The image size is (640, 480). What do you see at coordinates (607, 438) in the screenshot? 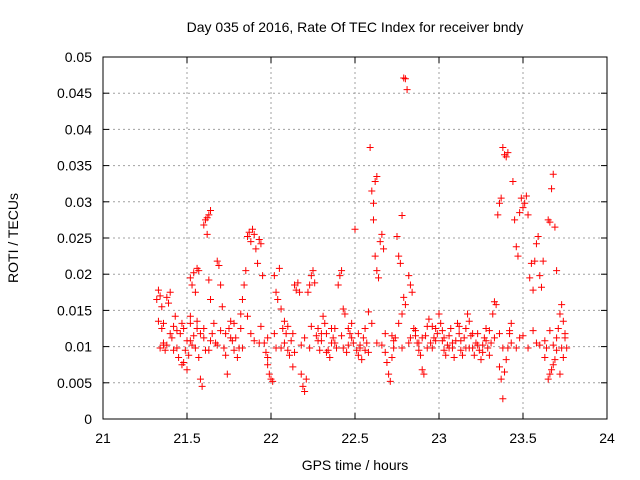
I see `x-tick-label: 24` at bounding box center [607, 438].